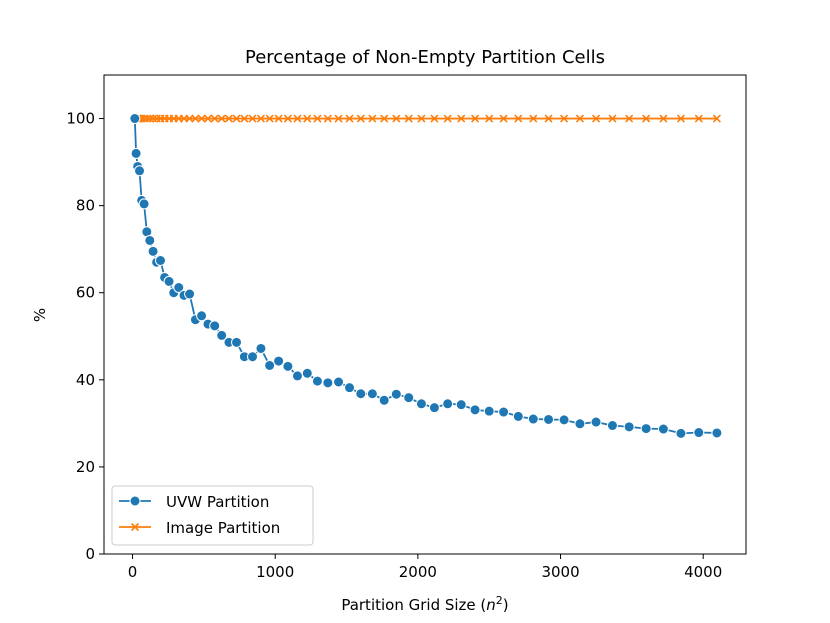 This screenshot has height=623, width=830. What do you see at coordinates (506, 605) in the screenshot?
I see `x-axis-label-end: )` at bounding box center [506, 605].